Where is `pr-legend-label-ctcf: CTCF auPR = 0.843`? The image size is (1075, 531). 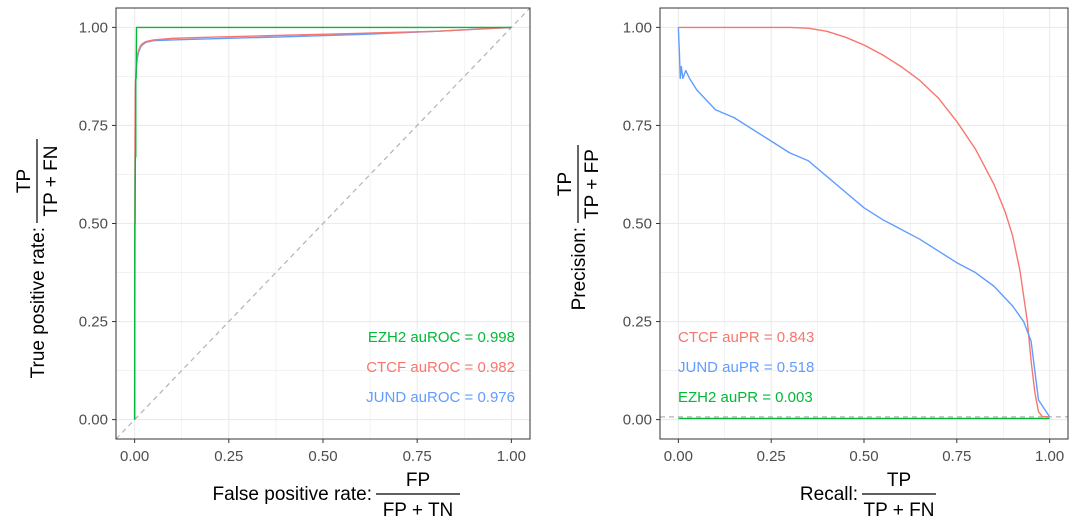 pr-legend-label-ctcf: CTCF auPR = 0.843 is located at coordinates (746, 337).